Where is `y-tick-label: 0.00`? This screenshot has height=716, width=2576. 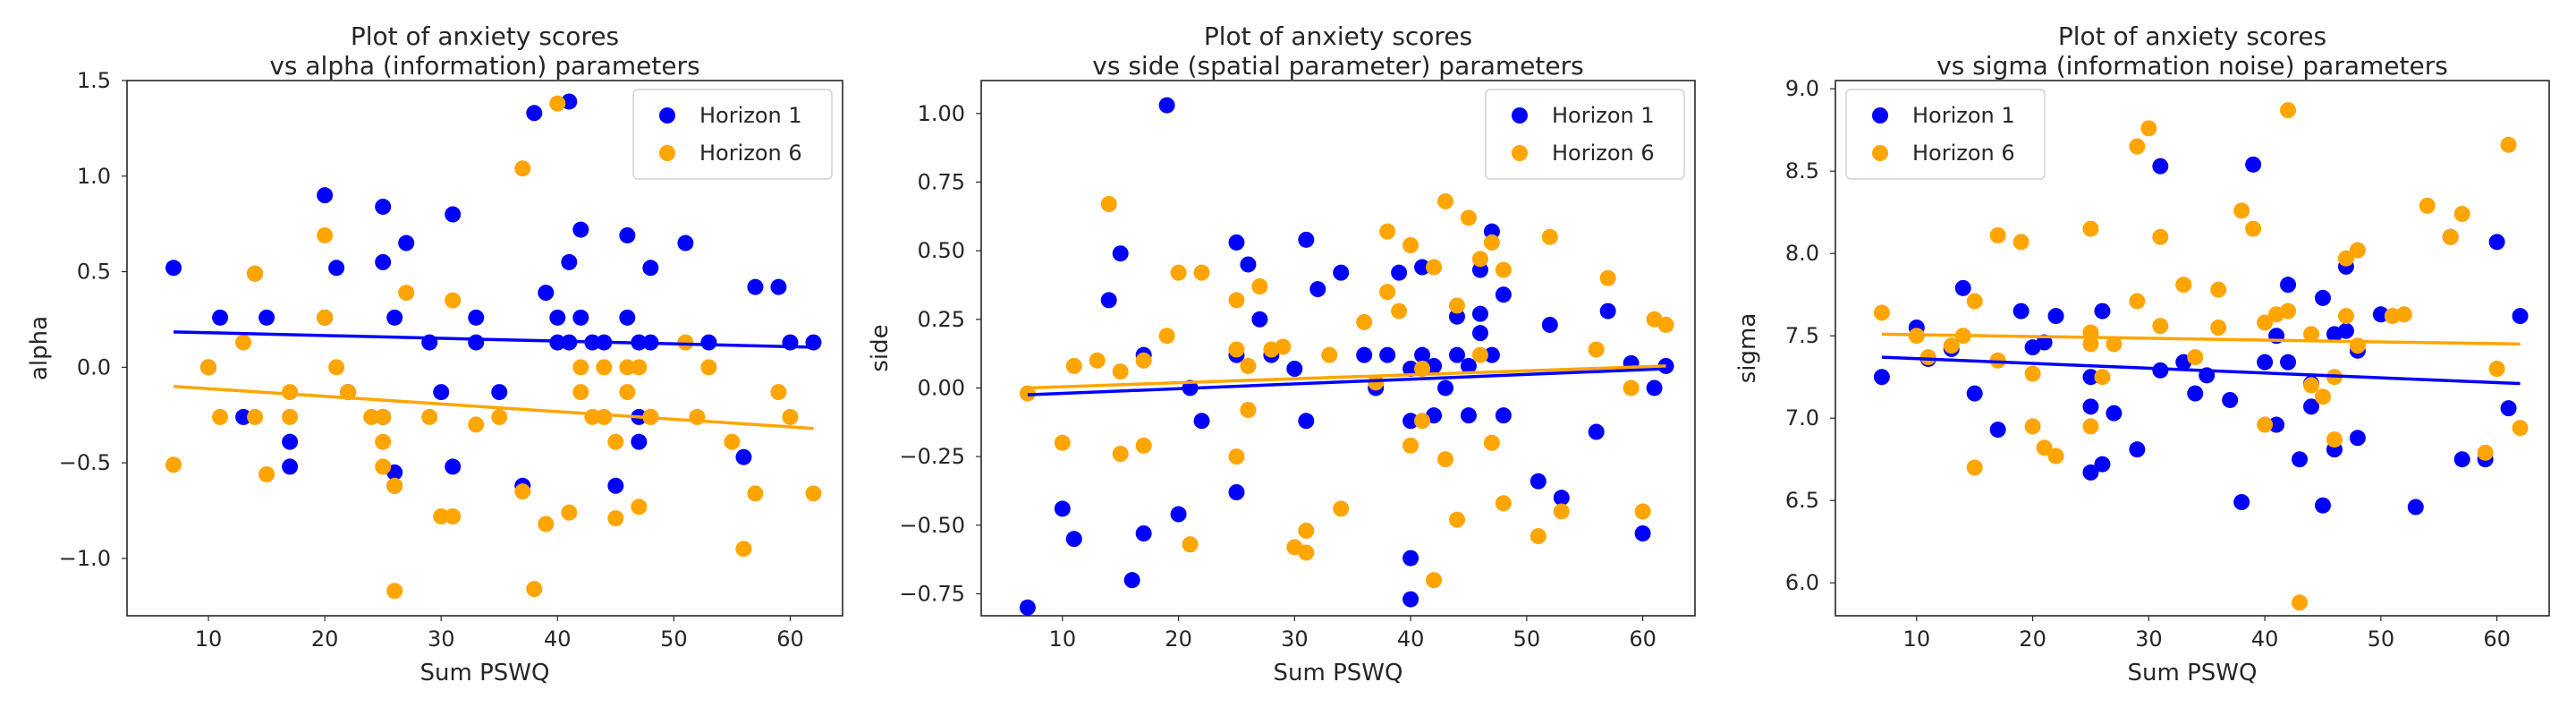 y-tick-label: 0.00 is located at coordinates (941, 387).